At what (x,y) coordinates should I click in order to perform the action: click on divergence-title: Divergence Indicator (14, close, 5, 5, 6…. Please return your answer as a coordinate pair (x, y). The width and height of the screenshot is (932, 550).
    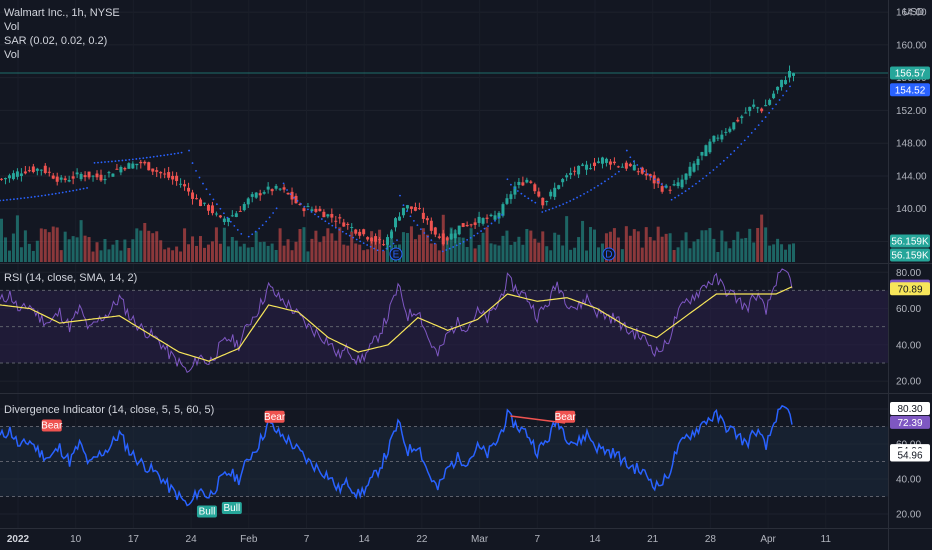
    Looking at the image, I should click on (109, 410).